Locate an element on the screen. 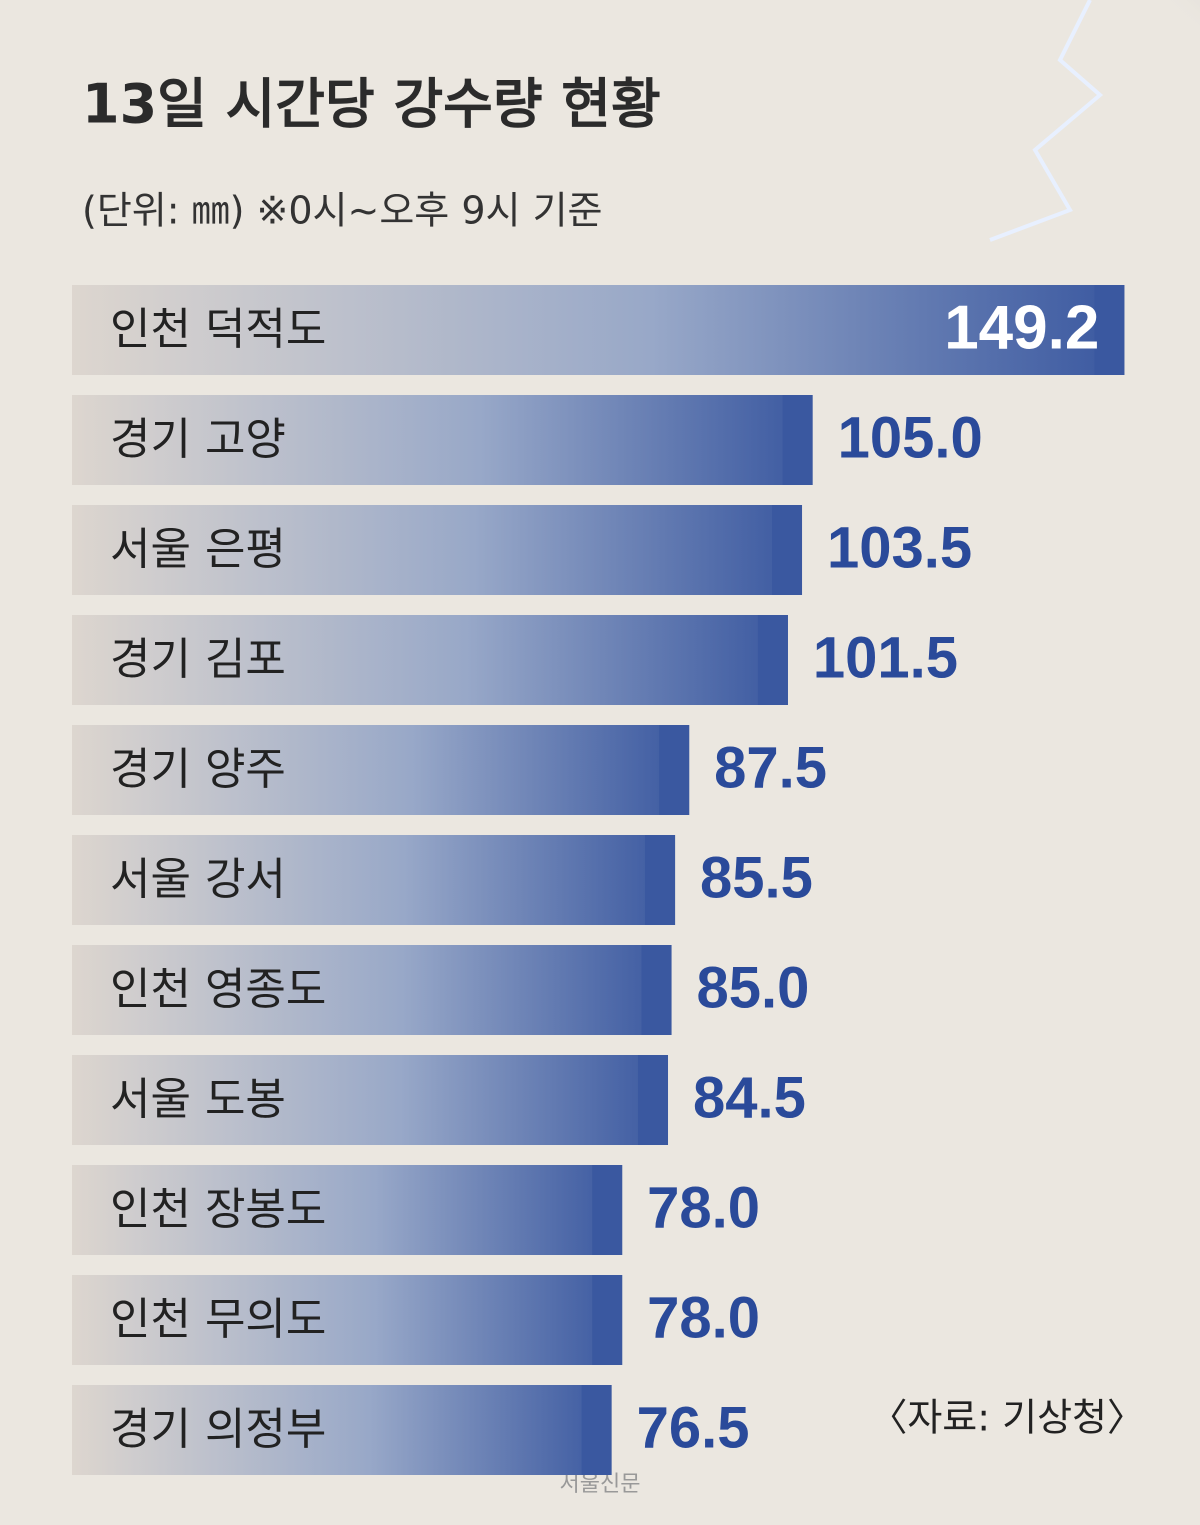 The height and width of the screenshot is (1525, 1200). category-label: 경기 고양 is located at coordinates (198, 439).